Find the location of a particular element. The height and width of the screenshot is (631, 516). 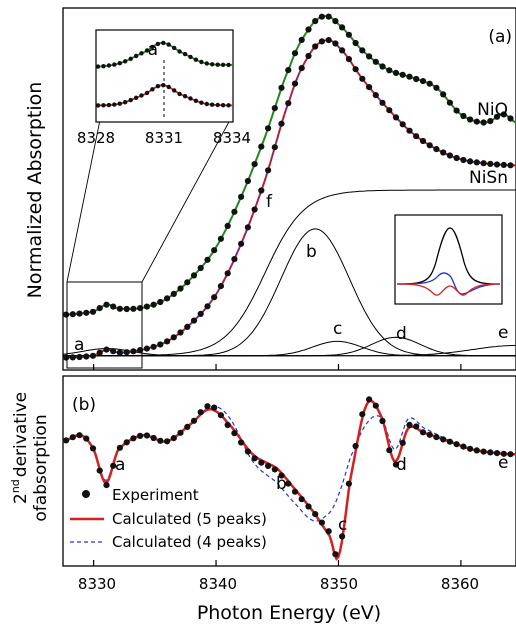

panel-a-label: (a) is located at coordinates (500, 37).